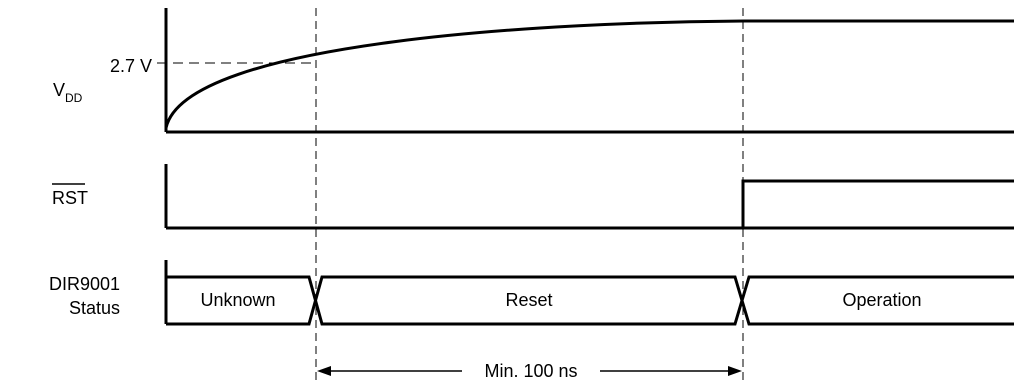 The image size is (1014, 385). Describe the element at coordinates (94, 308) in the screenshot. I see `status-label-line2: Status` at that location.